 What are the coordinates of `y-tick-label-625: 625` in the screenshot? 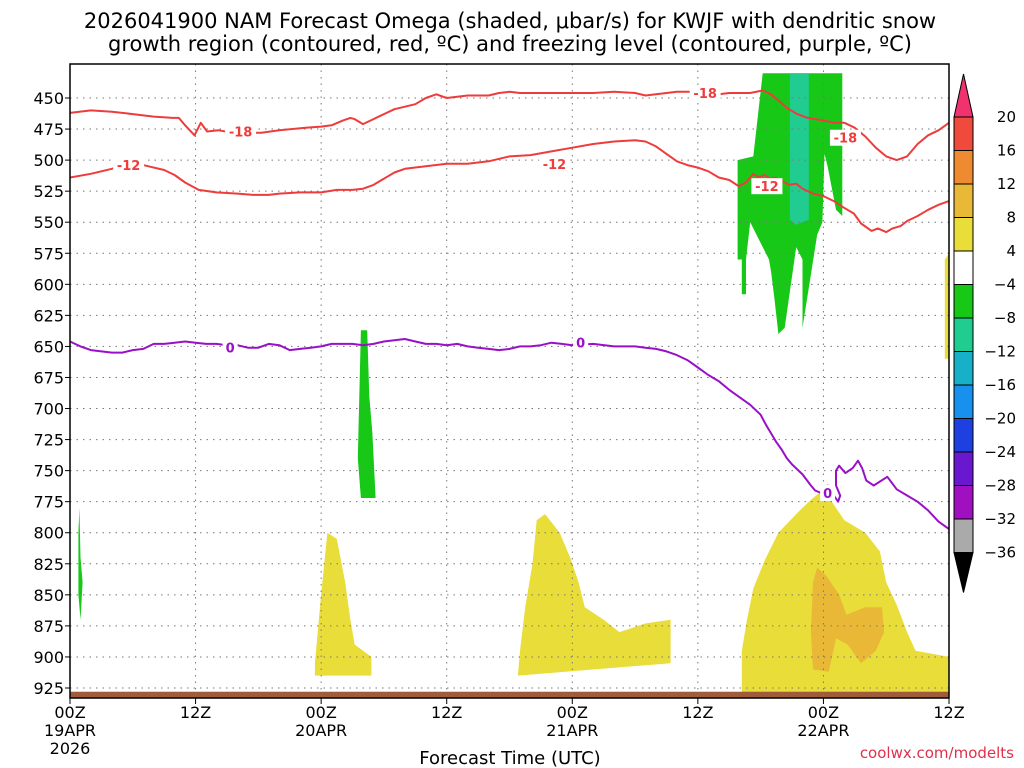 It's located at (48, 315).